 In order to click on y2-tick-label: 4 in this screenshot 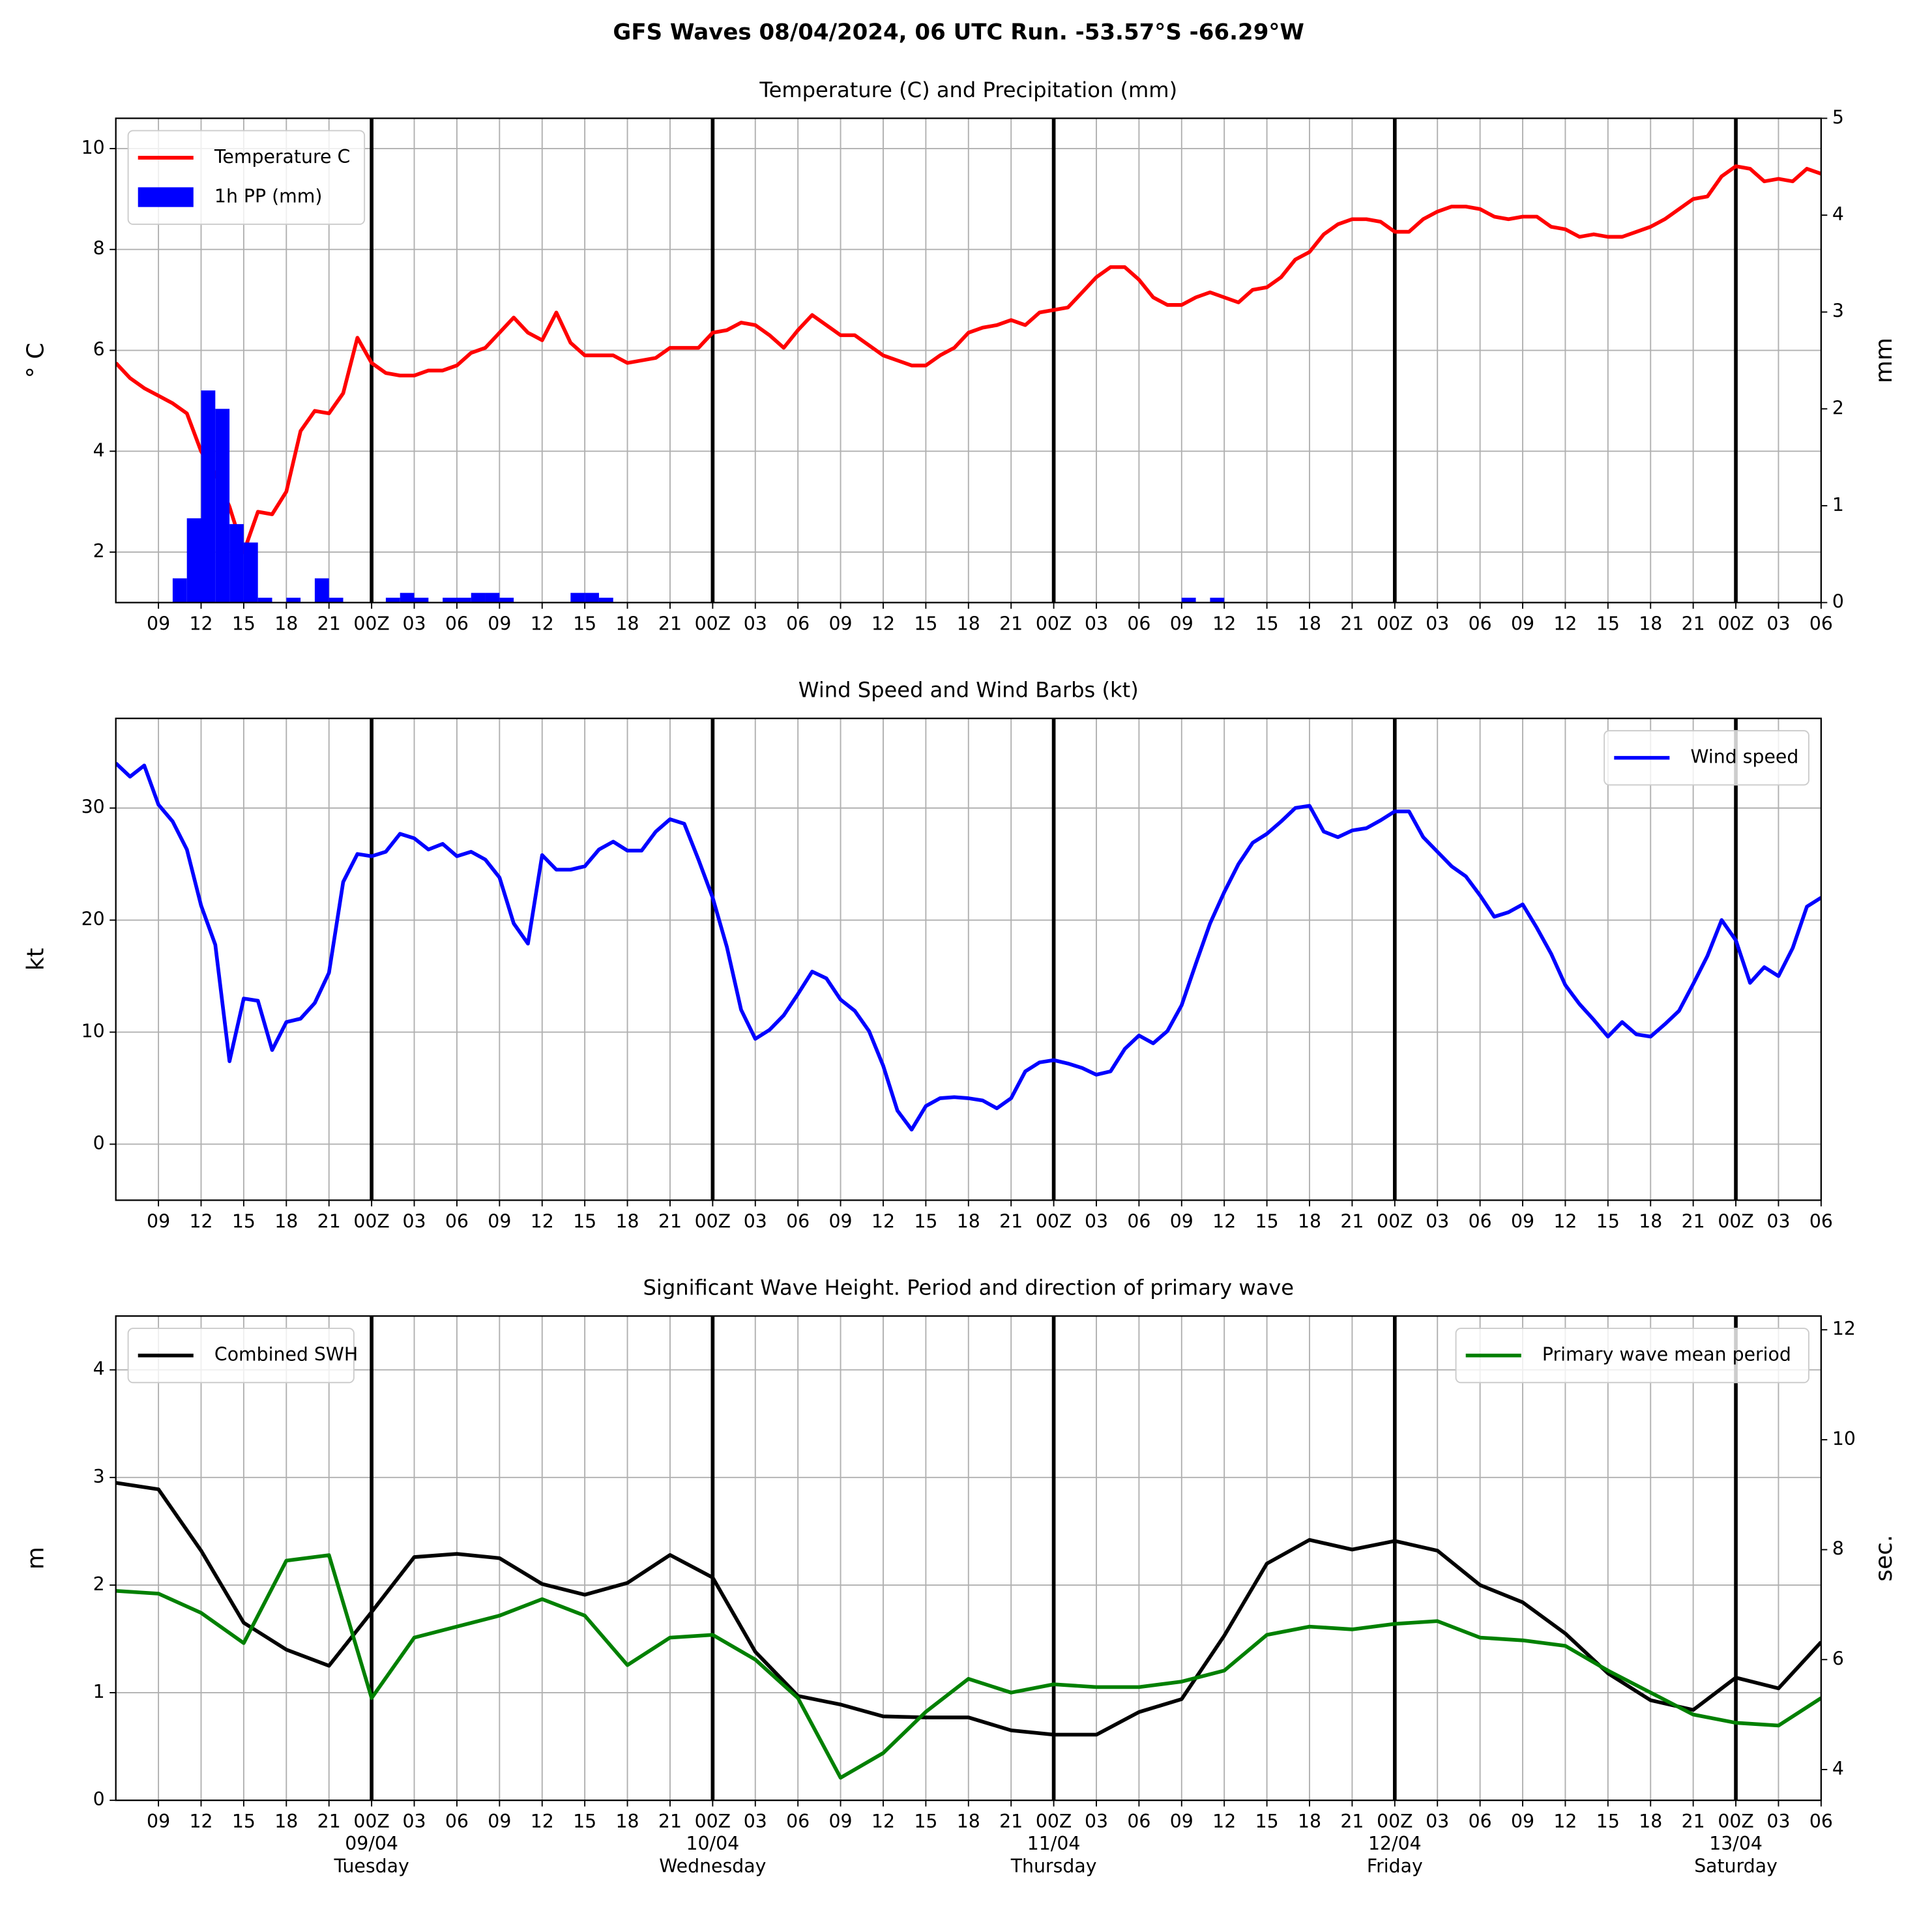, I will do `click(1838, 1768)`.